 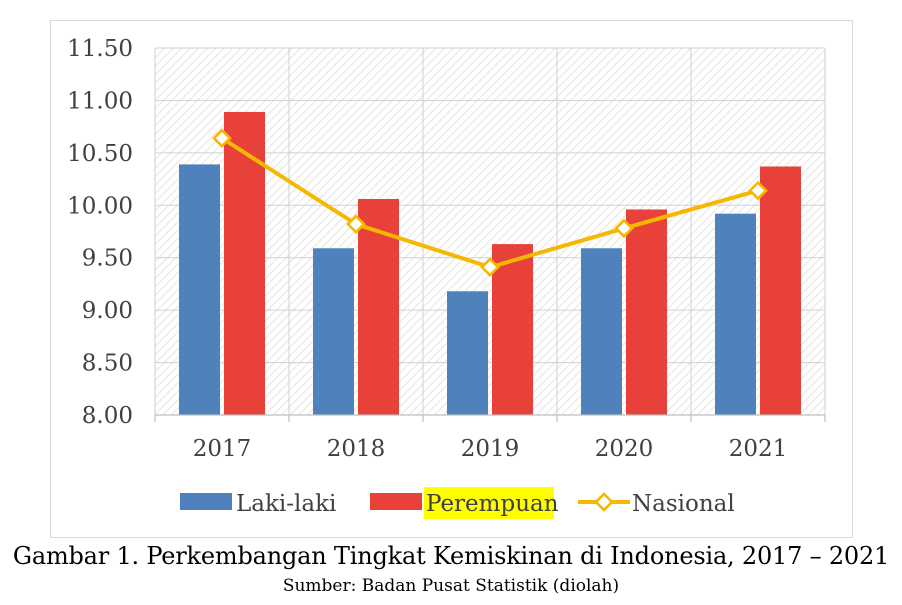 I want to click on point-nasional-2017, so click(x=222, y=138).